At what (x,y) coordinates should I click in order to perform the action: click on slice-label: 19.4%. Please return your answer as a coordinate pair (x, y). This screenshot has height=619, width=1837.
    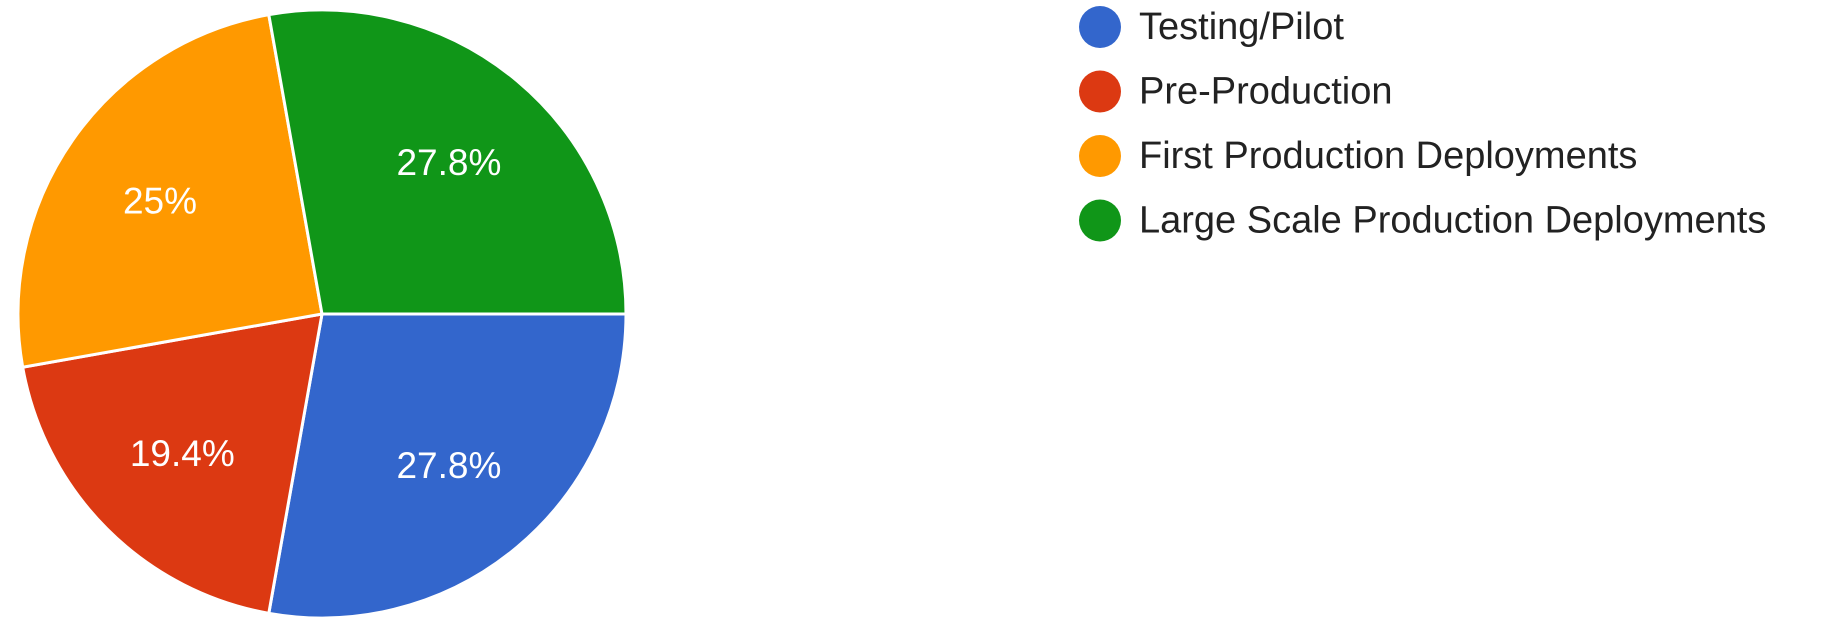
    Looking at the image, I should click on (182, 453).